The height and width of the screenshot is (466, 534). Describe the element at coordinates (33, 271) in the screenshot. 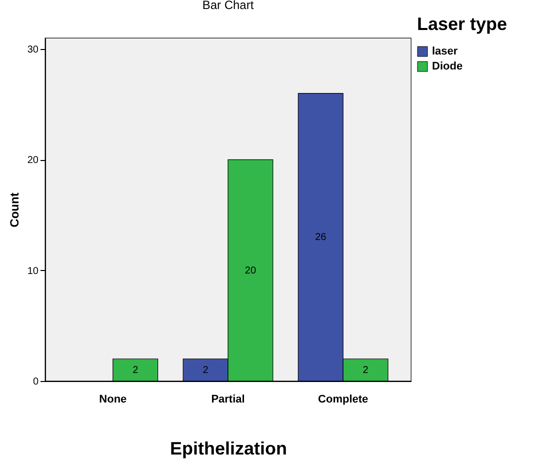

I see `y-tick-label: 10` at that location.